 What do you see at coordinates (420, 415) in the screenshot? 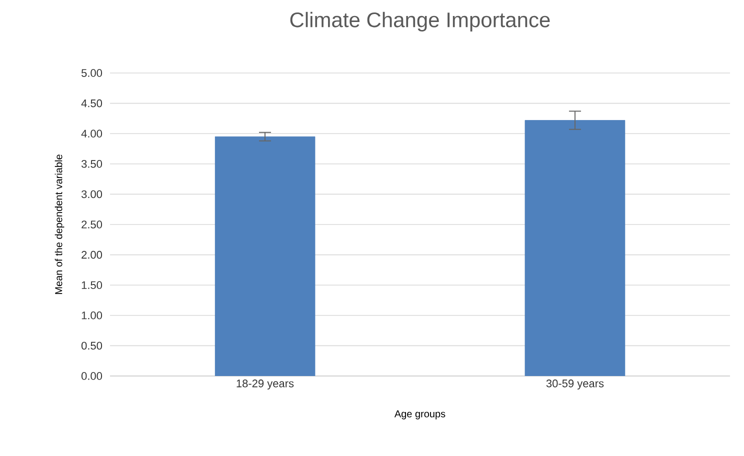
I see `x-axis-title: Age groups` at bounding box center [420, 415].